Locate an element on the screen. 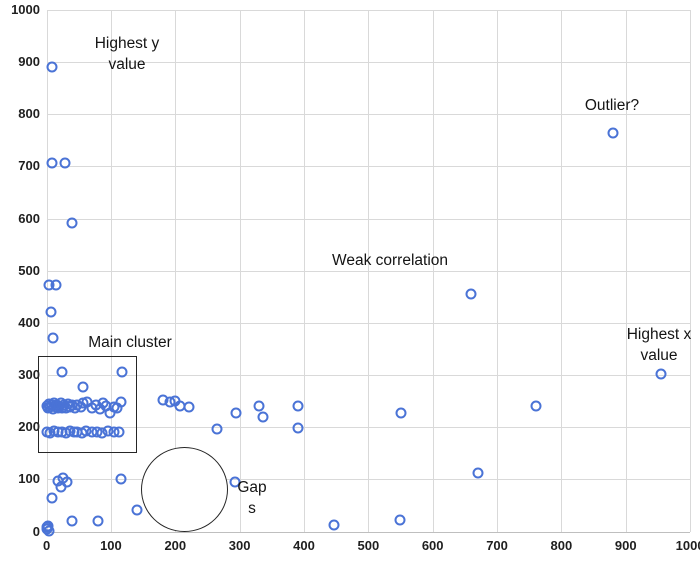 This screenshot has height=564, width=700. x-axis-tick-label: 400 is located at coordinates (304, 545).